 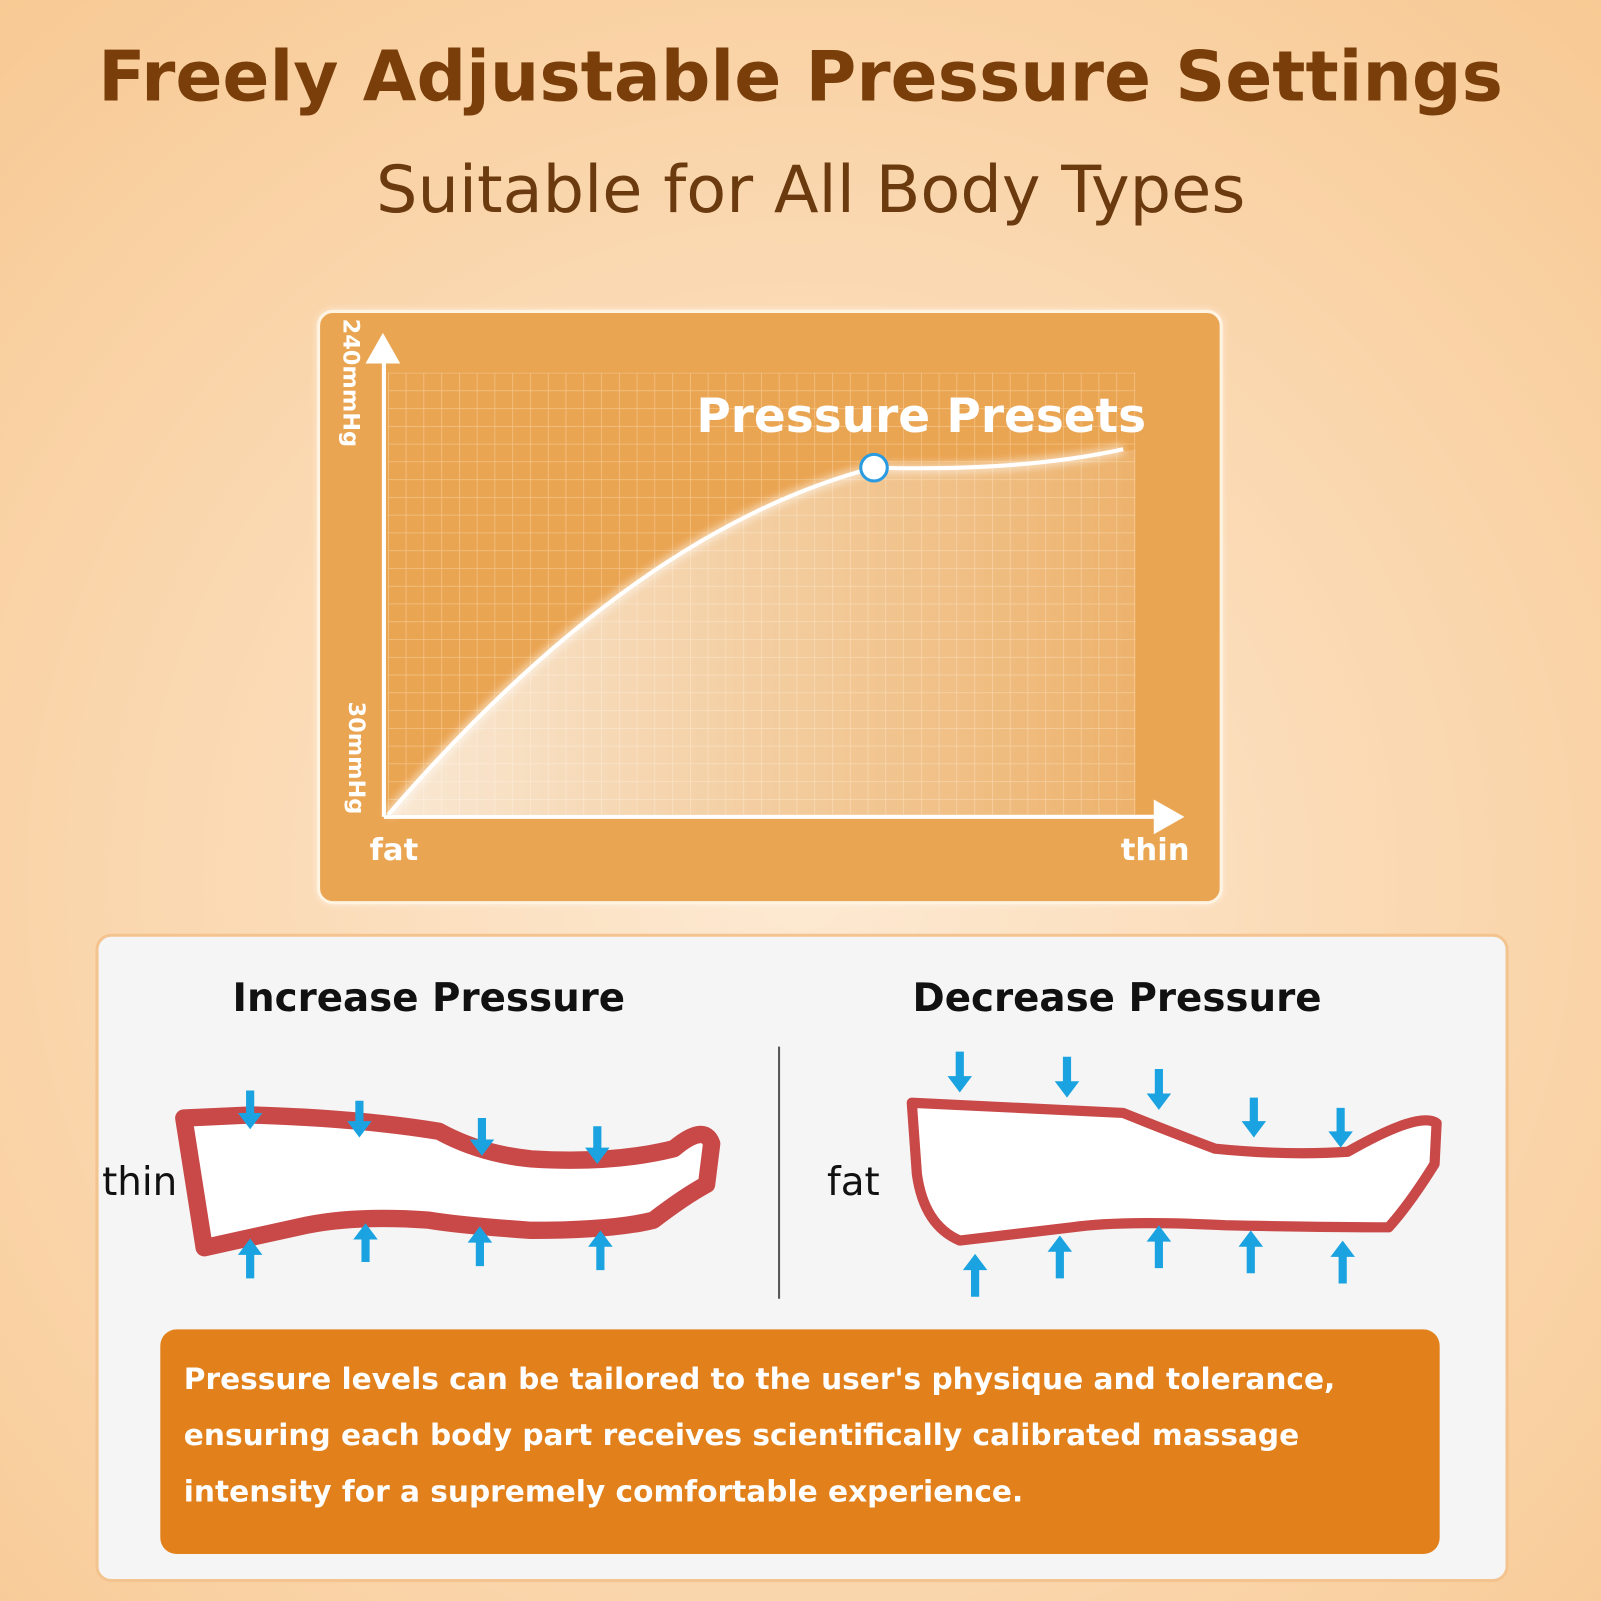 I want to click on description-box, so click(x=800, y=1442).